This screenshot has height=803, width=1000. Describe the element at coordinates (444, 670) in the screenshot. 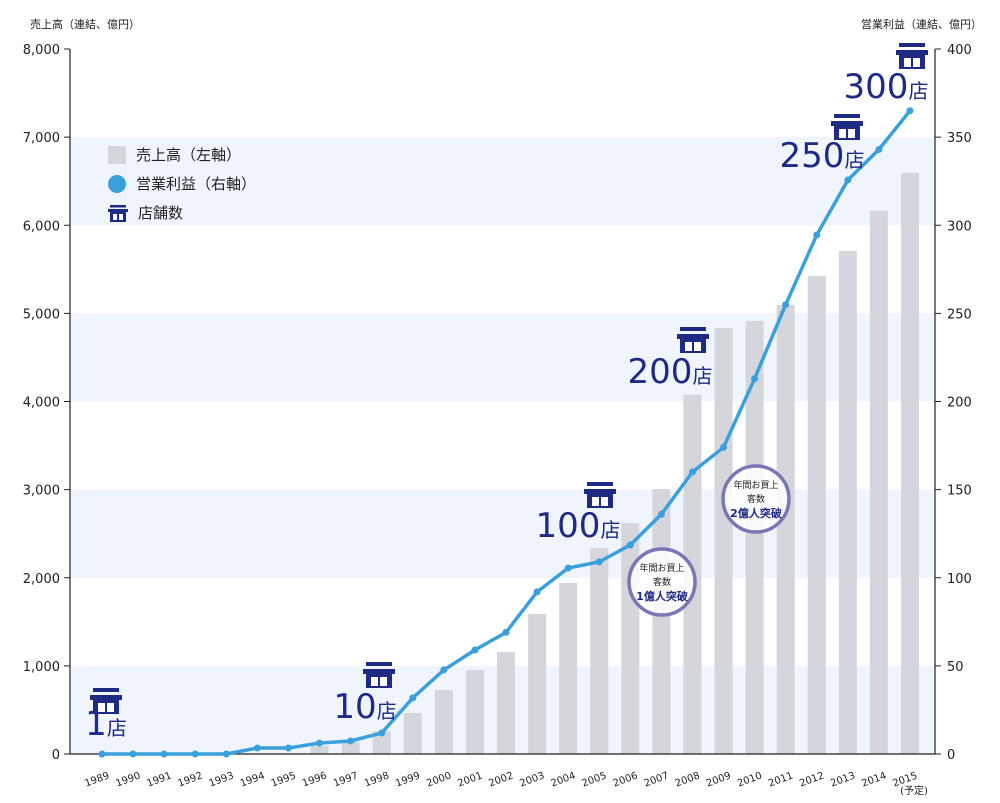

I see `profit-point-2000` at that location.